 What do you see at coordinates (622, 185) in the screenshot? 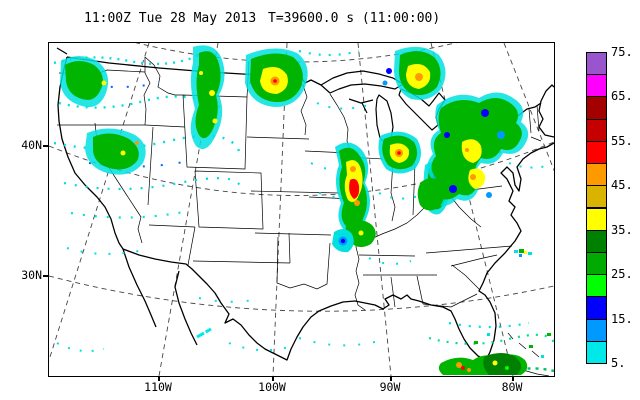
I see `colorbar-value-label: 45.` at bounding box center [622, 185].